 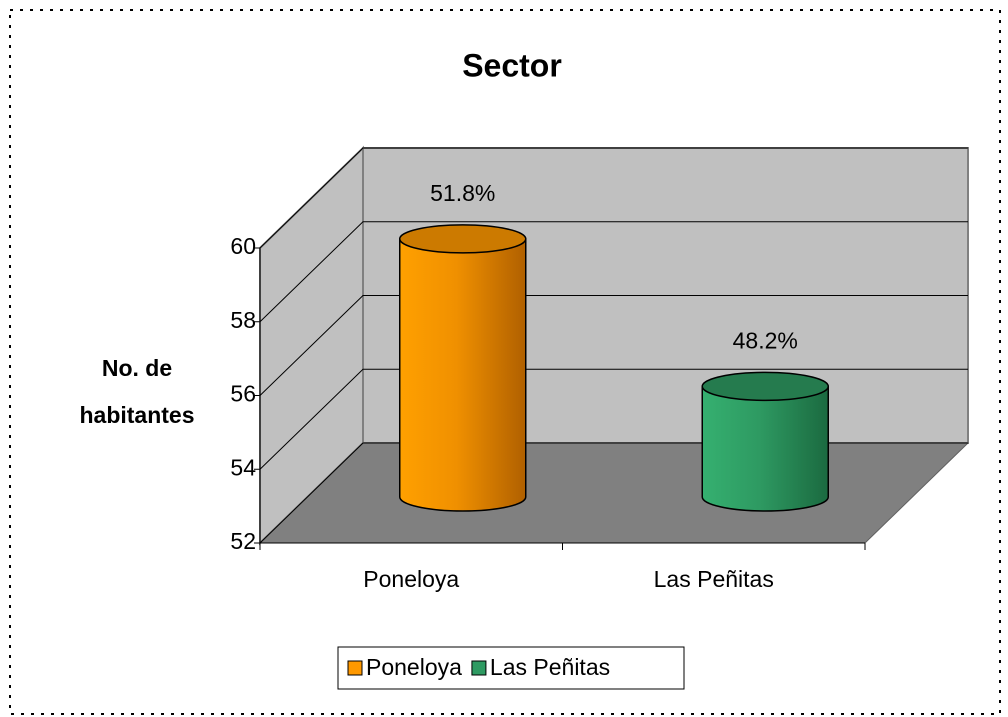 I want to click on legend-box, so click(x=511, y=668).